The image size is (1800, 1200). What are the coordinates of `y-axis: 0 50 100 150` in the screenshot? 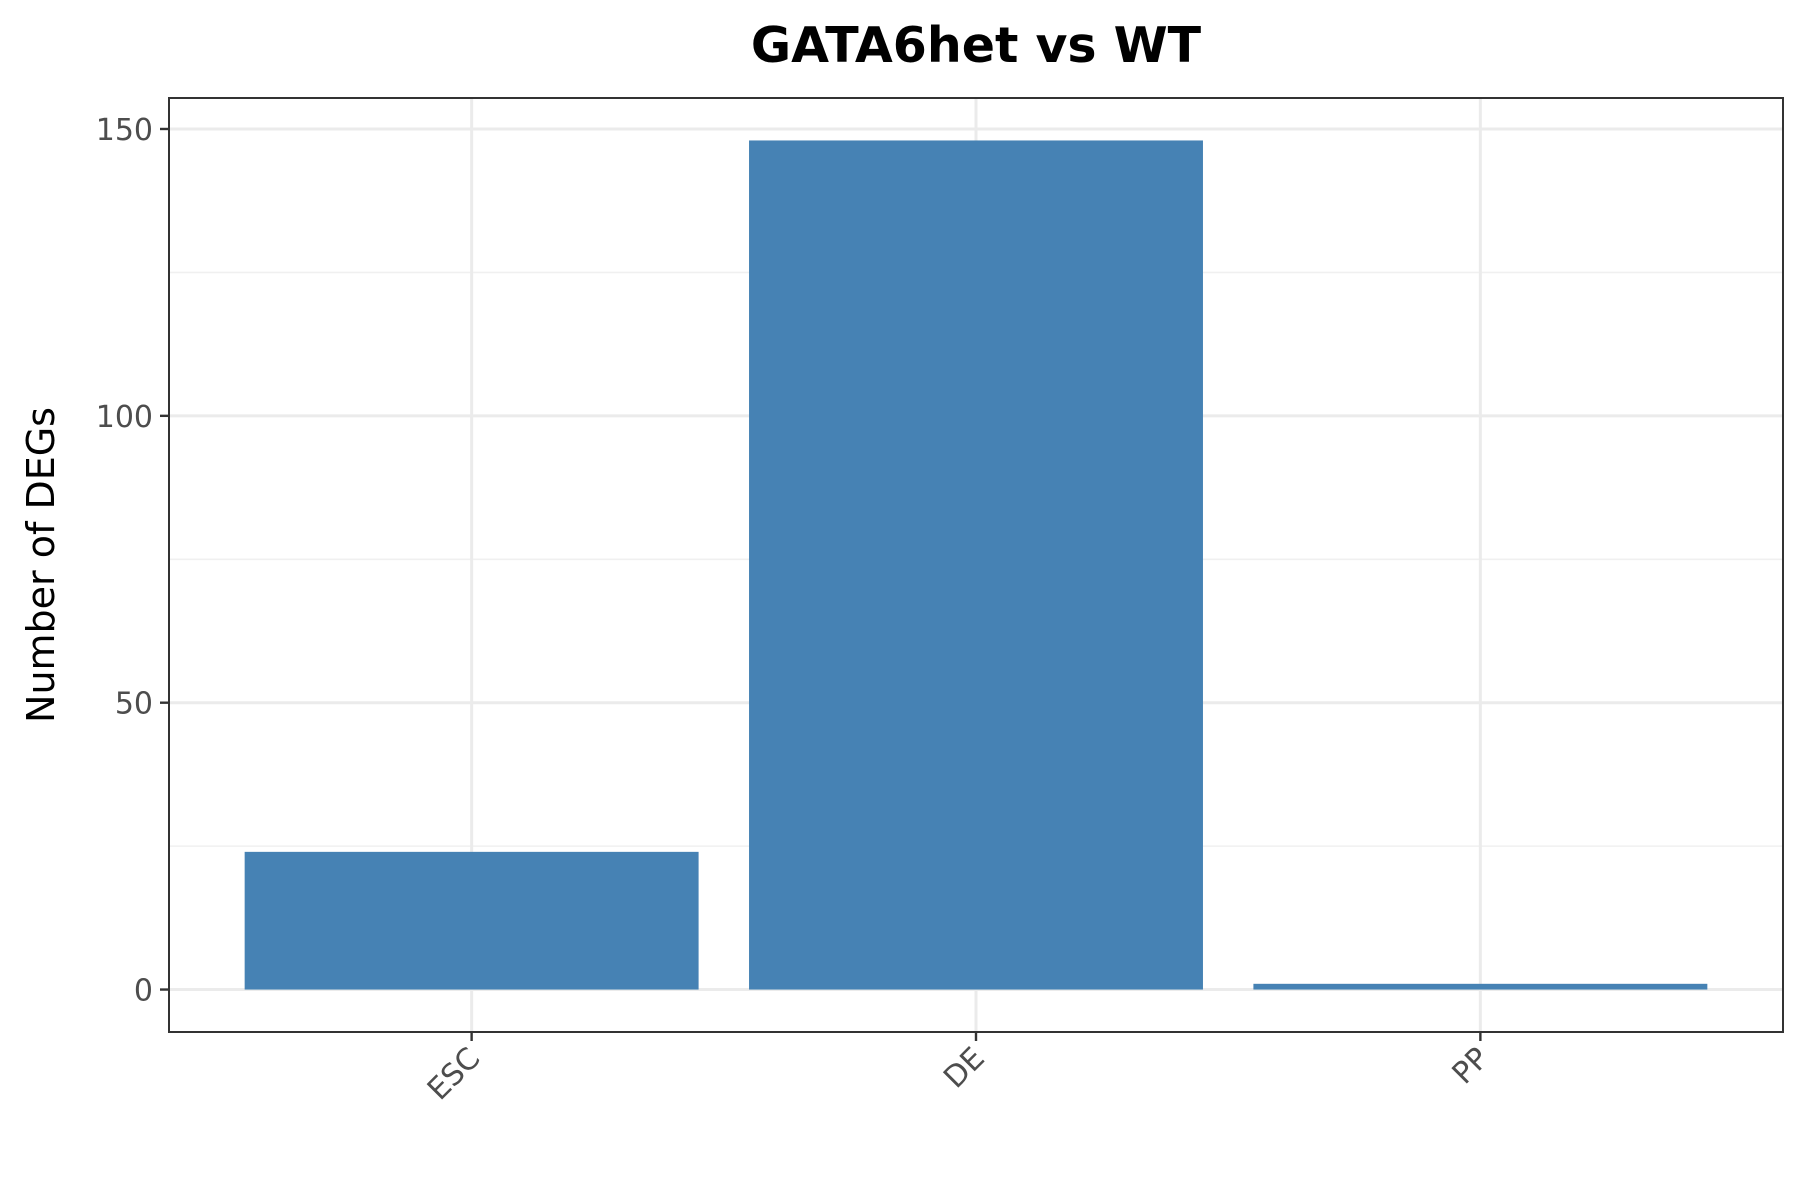 It's located at (132, 561).